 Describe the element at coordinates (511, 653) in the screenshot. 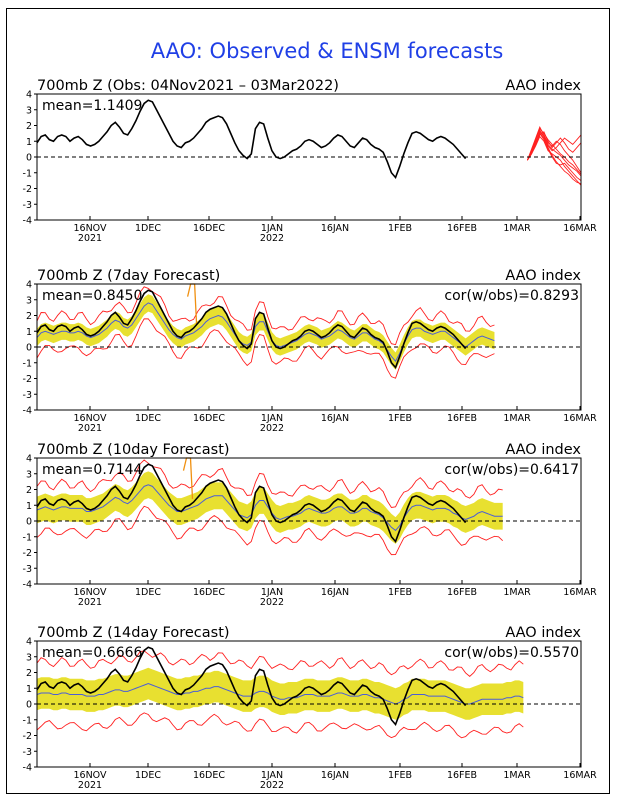

I see `correlation-label: cor(w/obs)=0.5570` at that location.